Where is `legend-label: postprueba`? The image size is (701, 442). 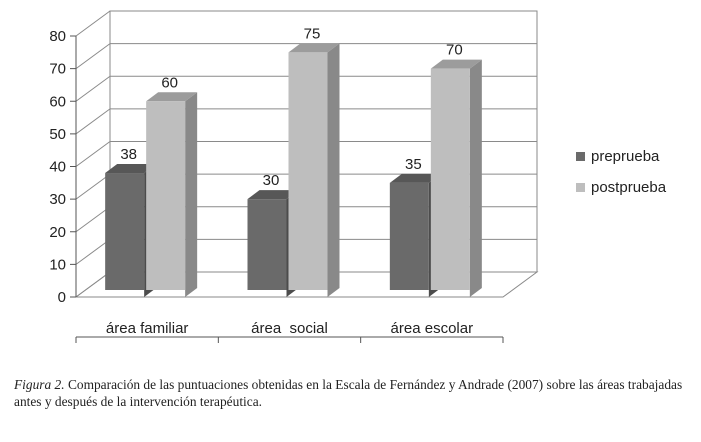
legend-label: postprueba is located at coordinates (629, 187).